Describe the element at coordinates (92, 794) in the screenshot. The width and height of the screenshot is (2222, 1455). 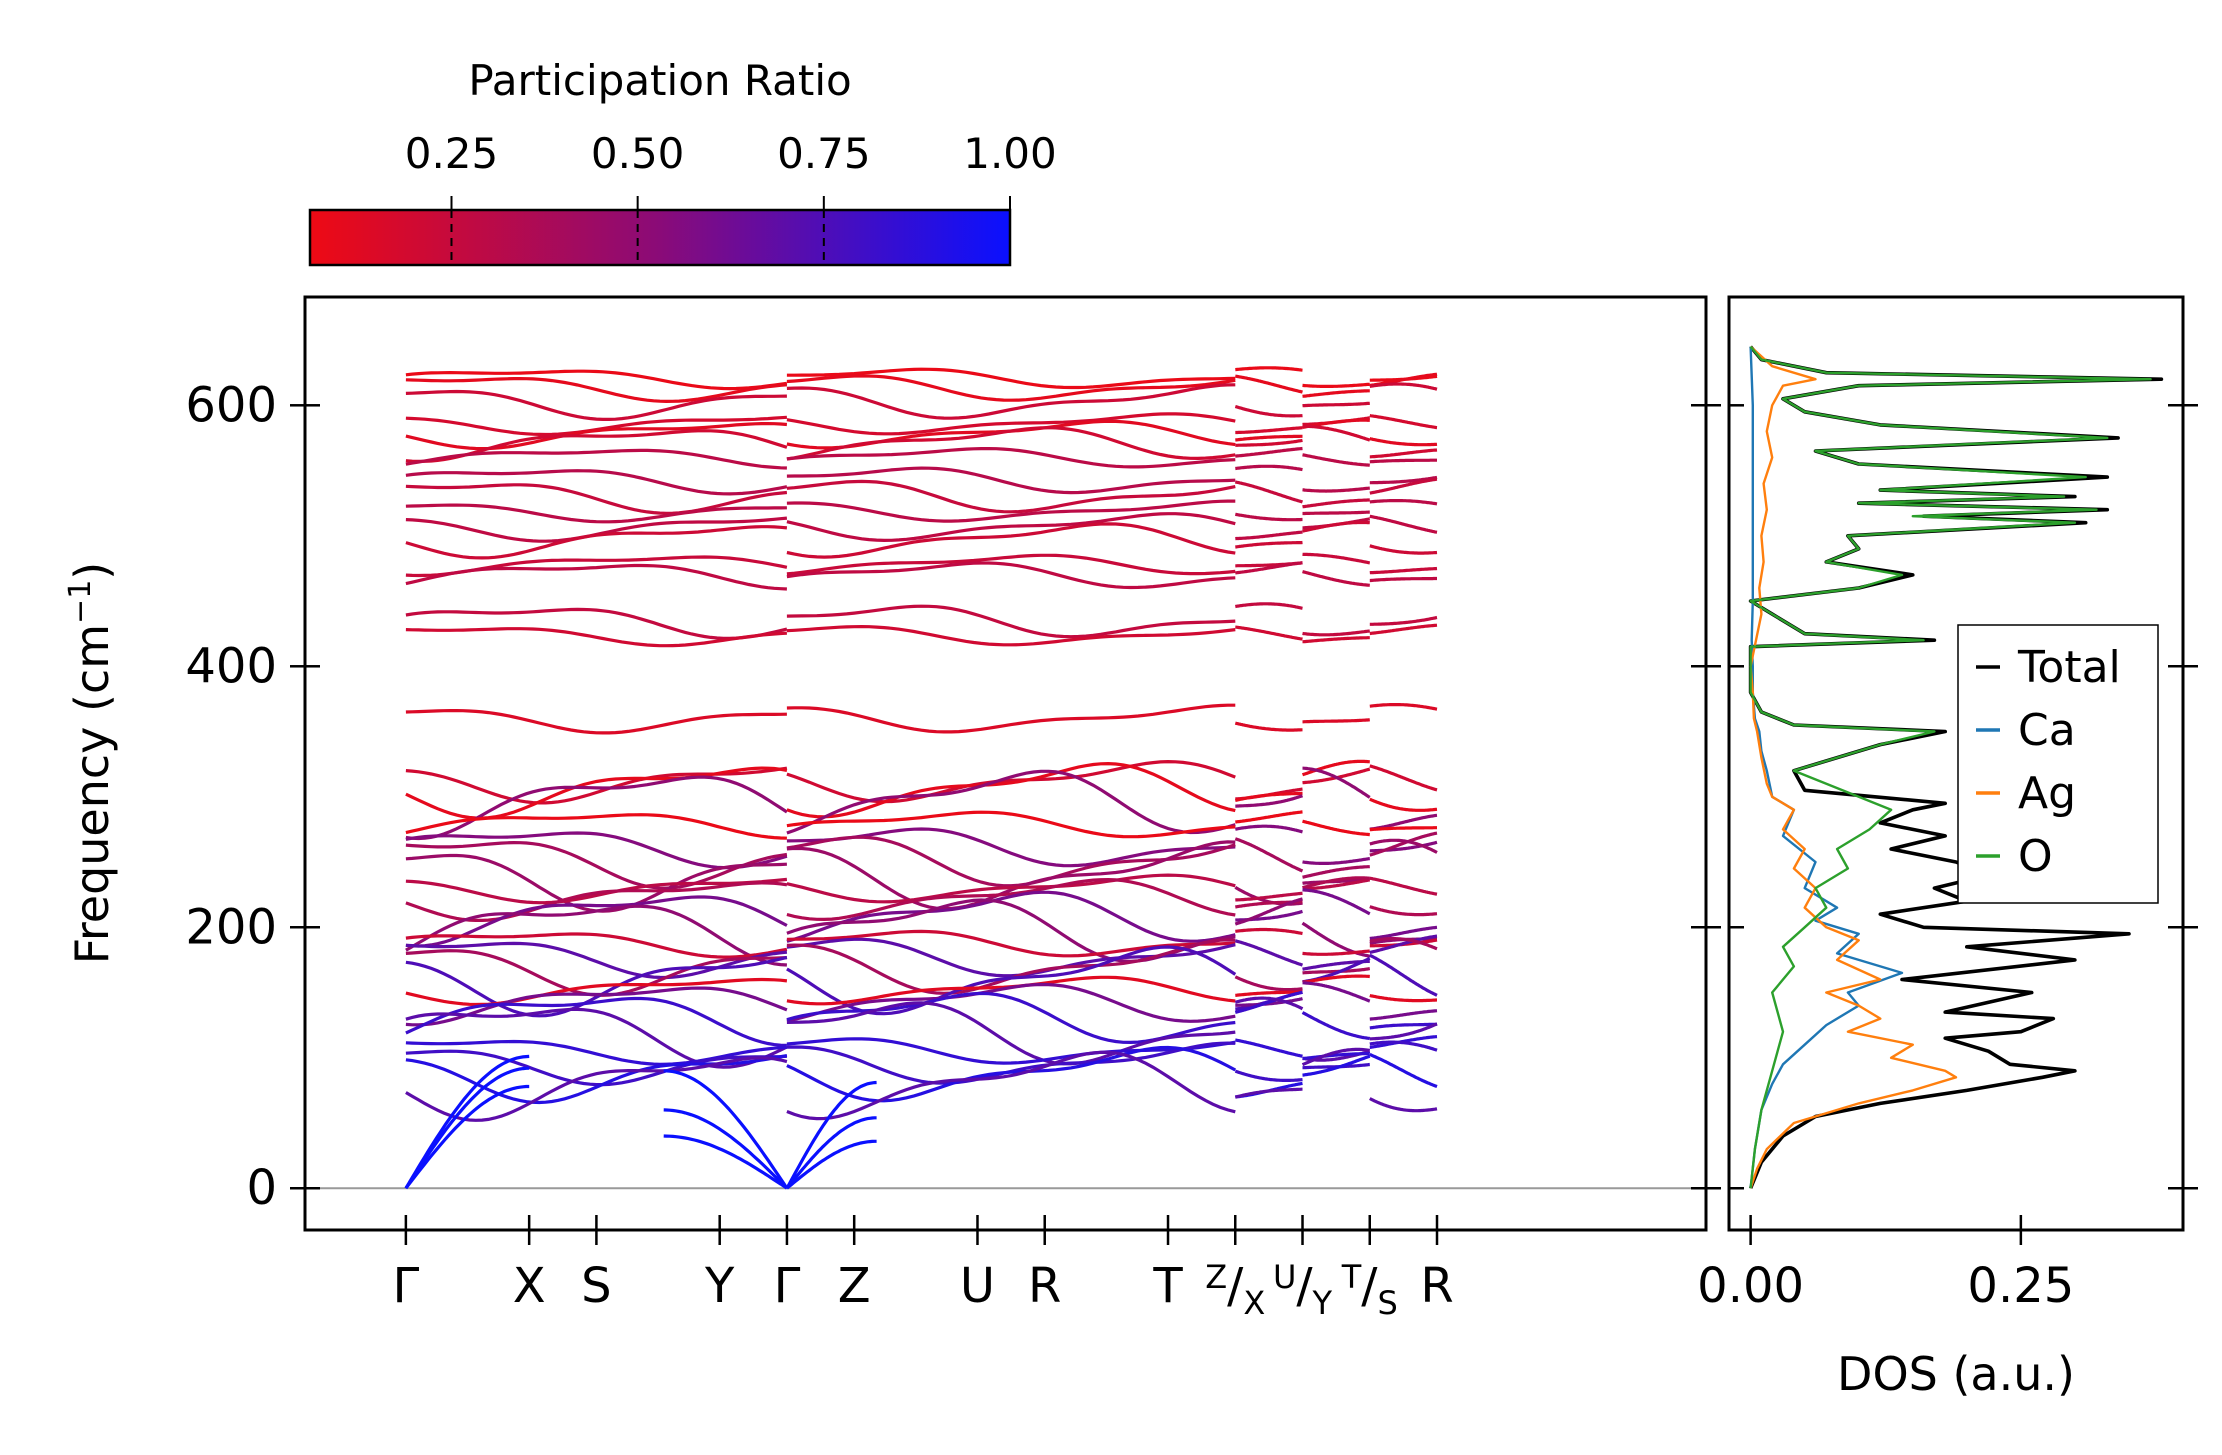
I see `y-axis-label-text: Frequency (cm` at that location.